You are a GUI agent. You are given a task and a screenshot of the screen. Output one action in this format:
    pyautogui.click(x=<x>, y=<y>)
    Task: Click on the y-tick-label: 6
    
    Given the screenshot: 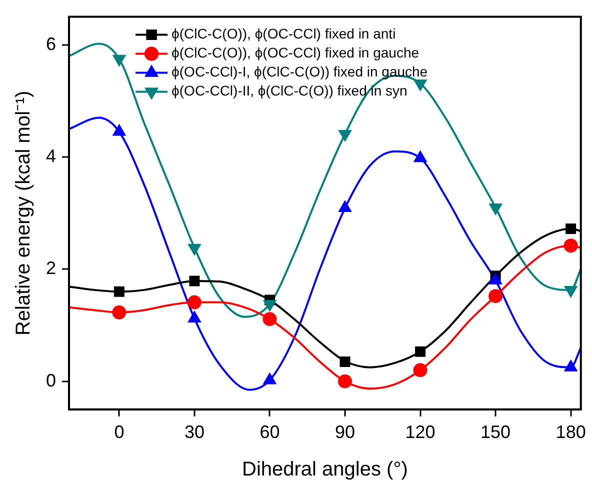 What is the action you would take?
    pyautogui.click(x=51, y=44)
    